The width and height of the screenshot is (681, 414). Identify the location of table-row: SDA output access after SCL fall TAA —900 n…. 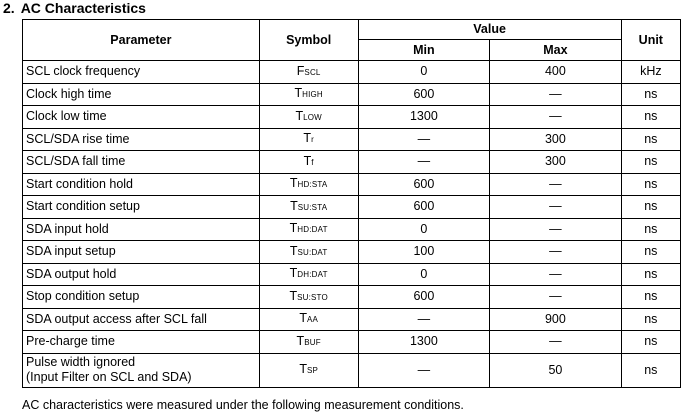
(351, 319).